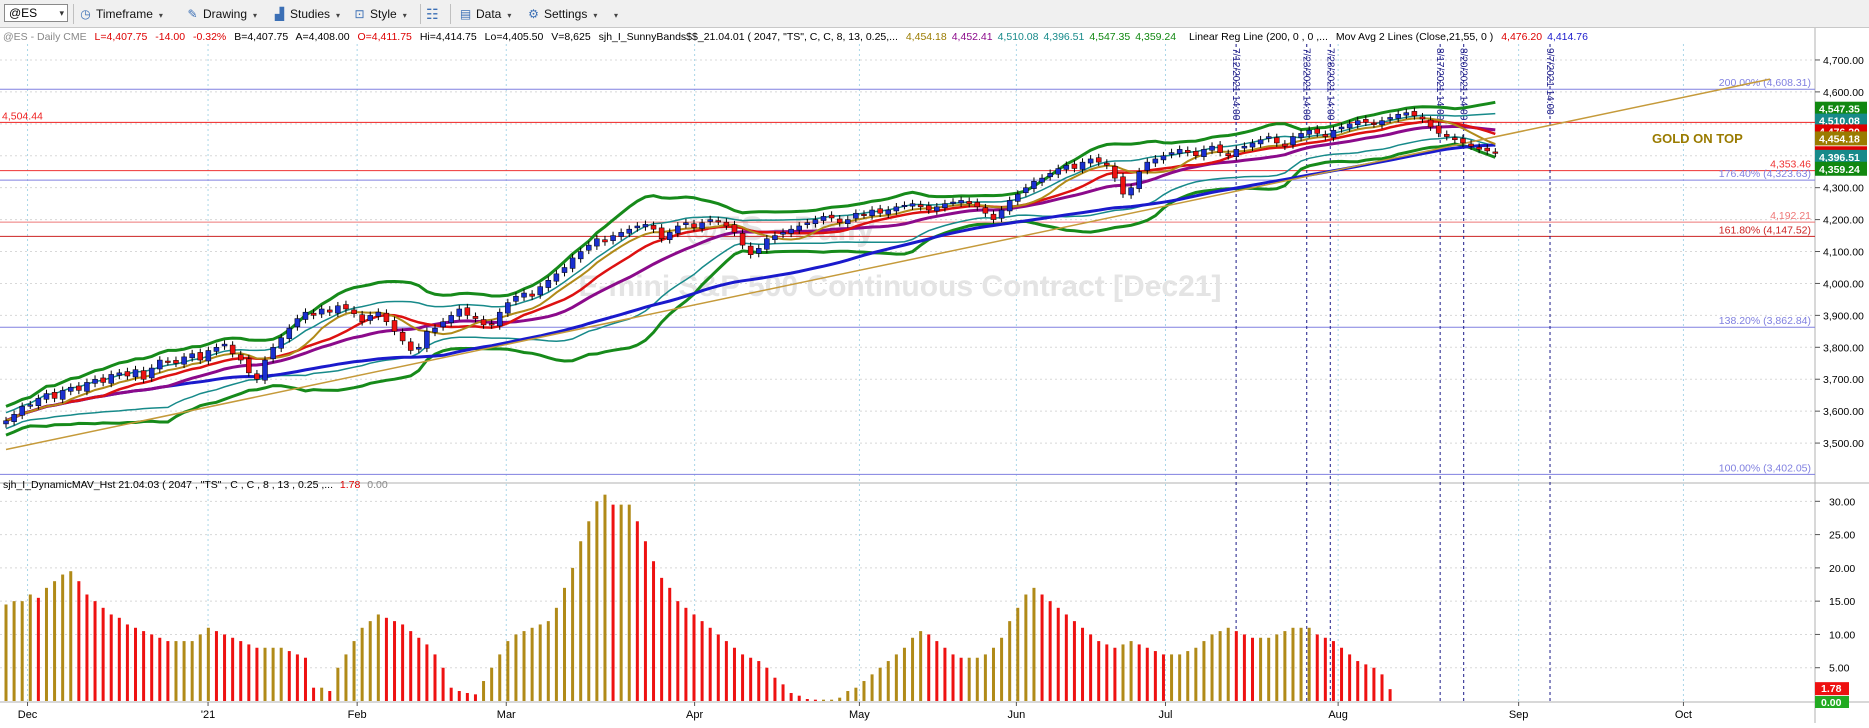 This screenshot has width=1869, height=728. What do you see at coordinates (1842, 536) in the screenshot?
I see `lower-tick-label: 25.00` at bounding box center [1842, 536].